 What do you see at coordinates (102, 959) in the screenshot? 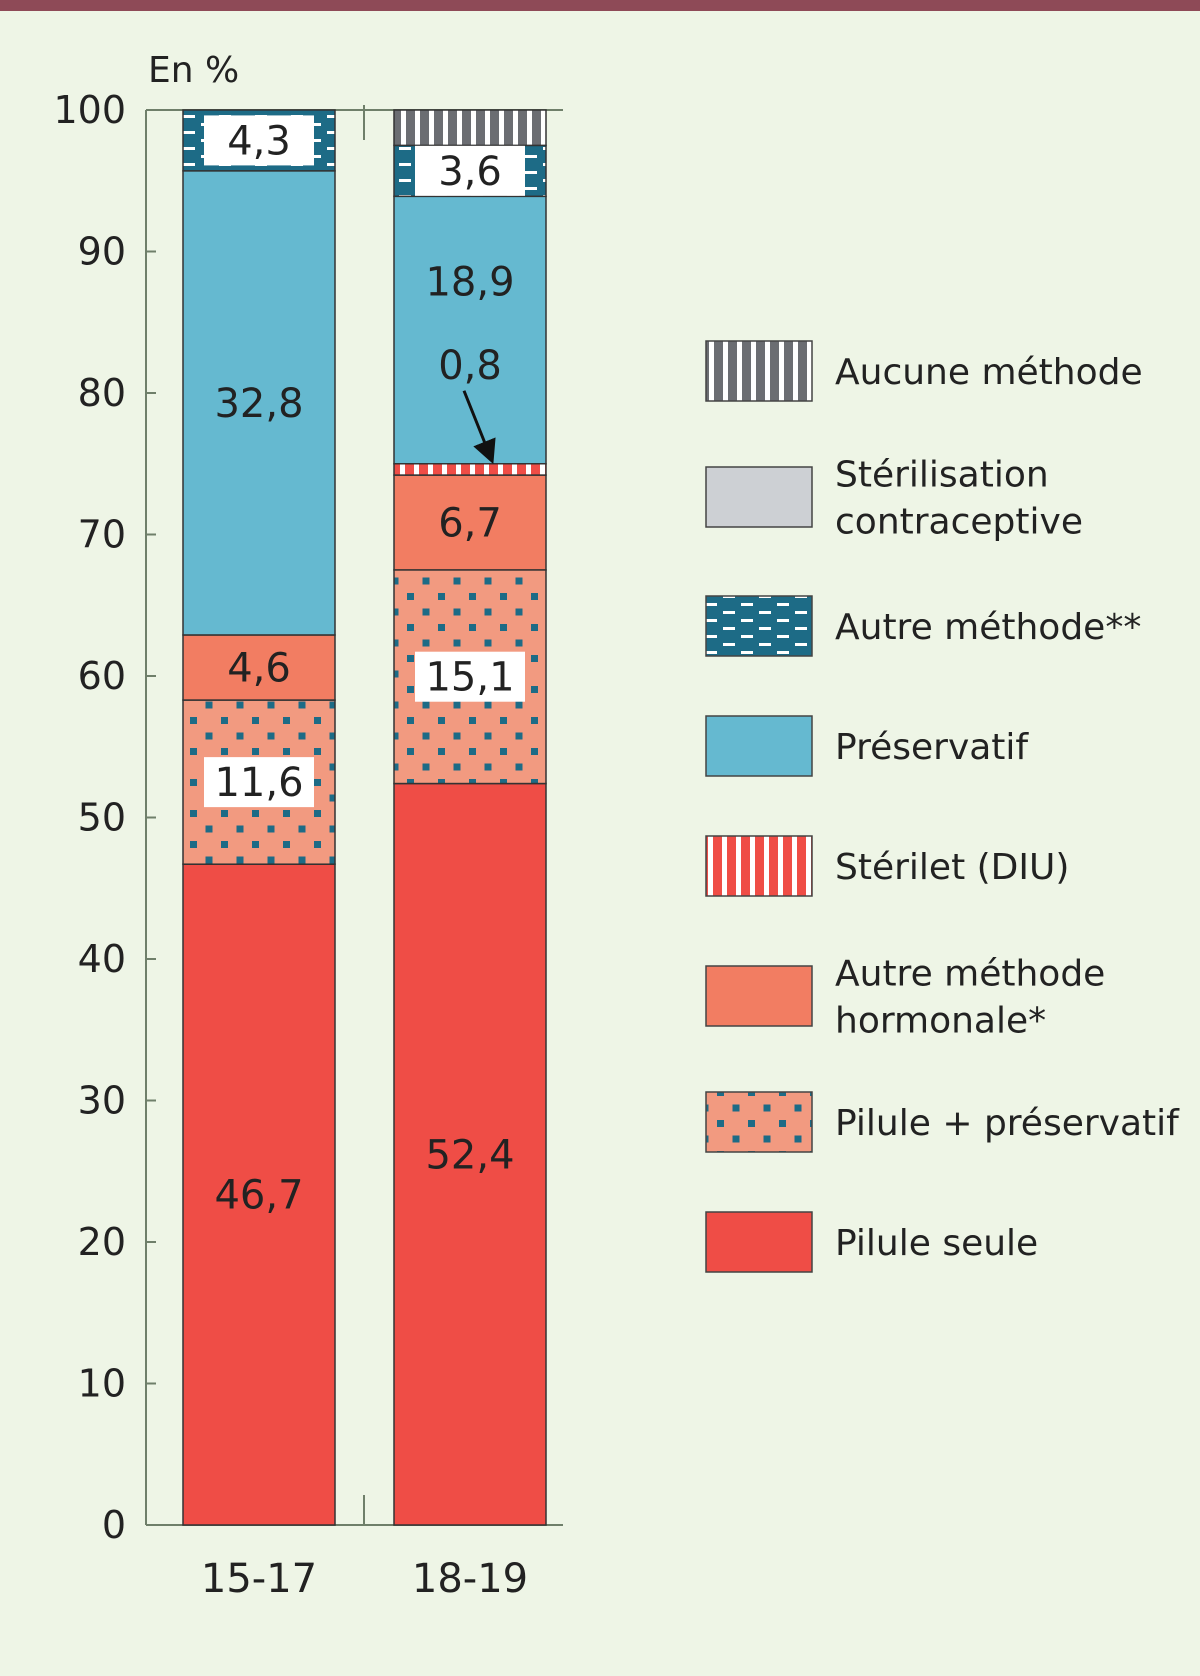
I see `y-tick-label: 40` at bounding box center [102, 959].